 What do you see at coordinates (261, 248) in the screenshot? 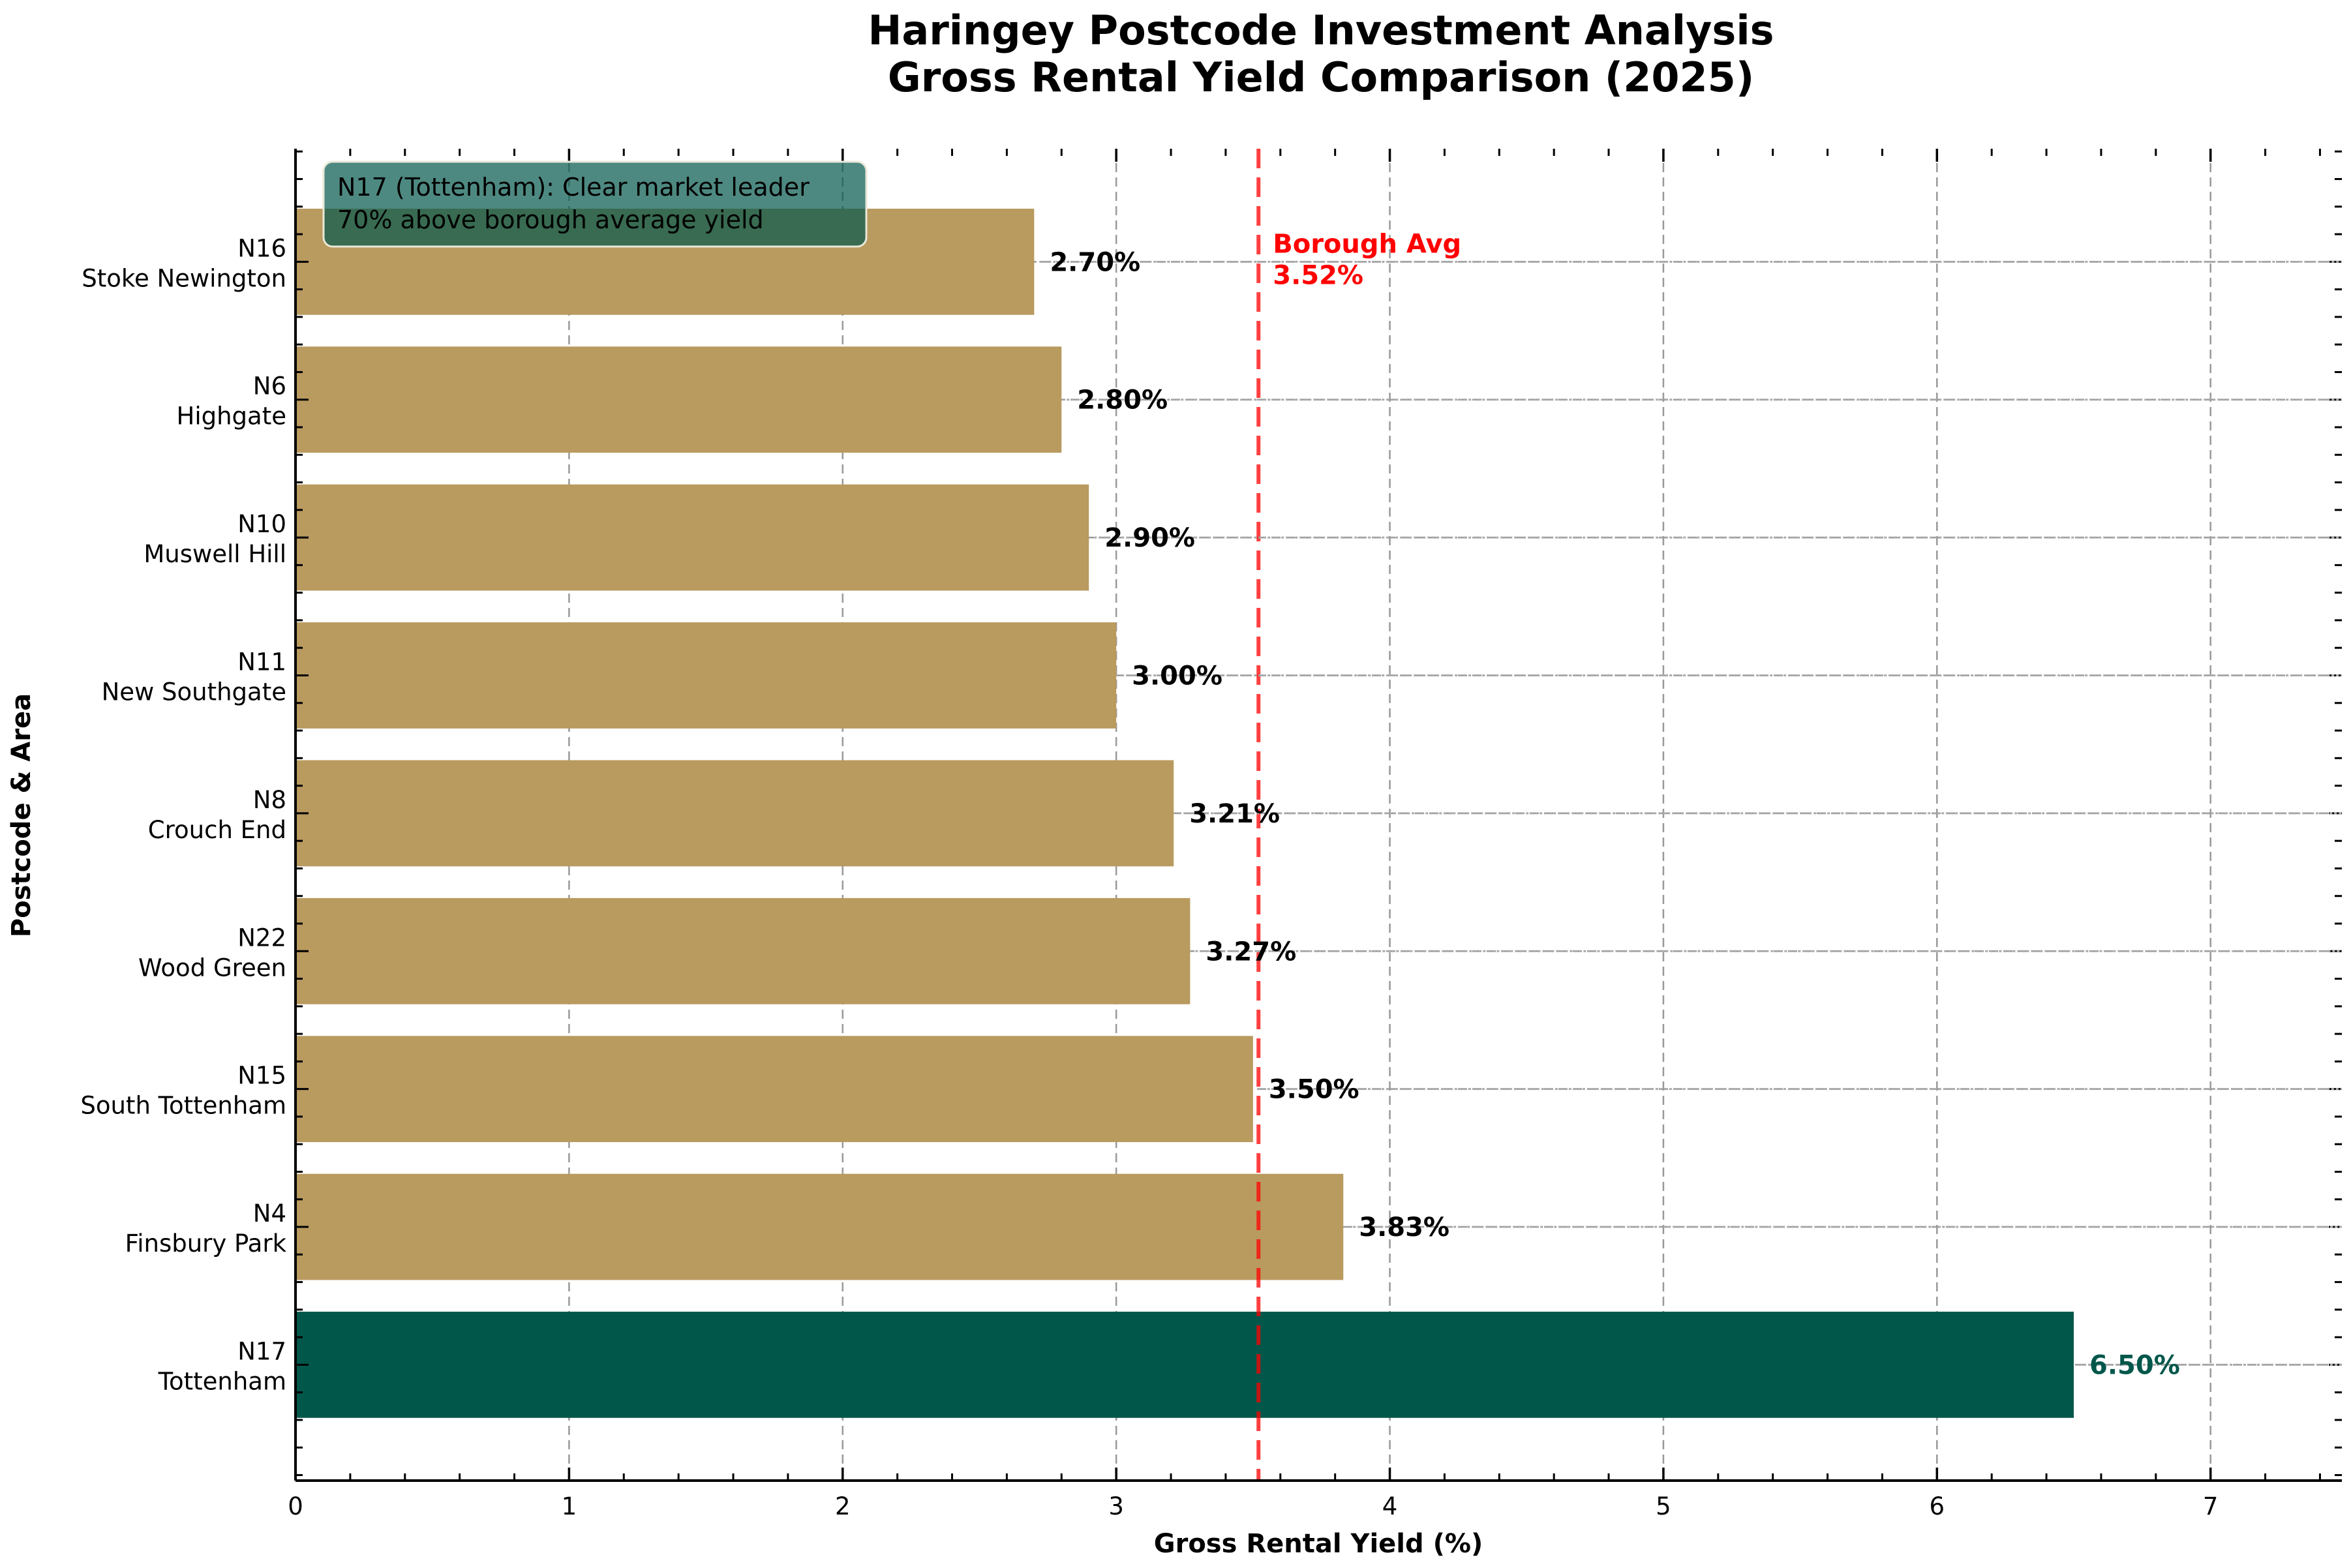
I see `y-tick-label-code: N16` at bounding box center [261, 248].